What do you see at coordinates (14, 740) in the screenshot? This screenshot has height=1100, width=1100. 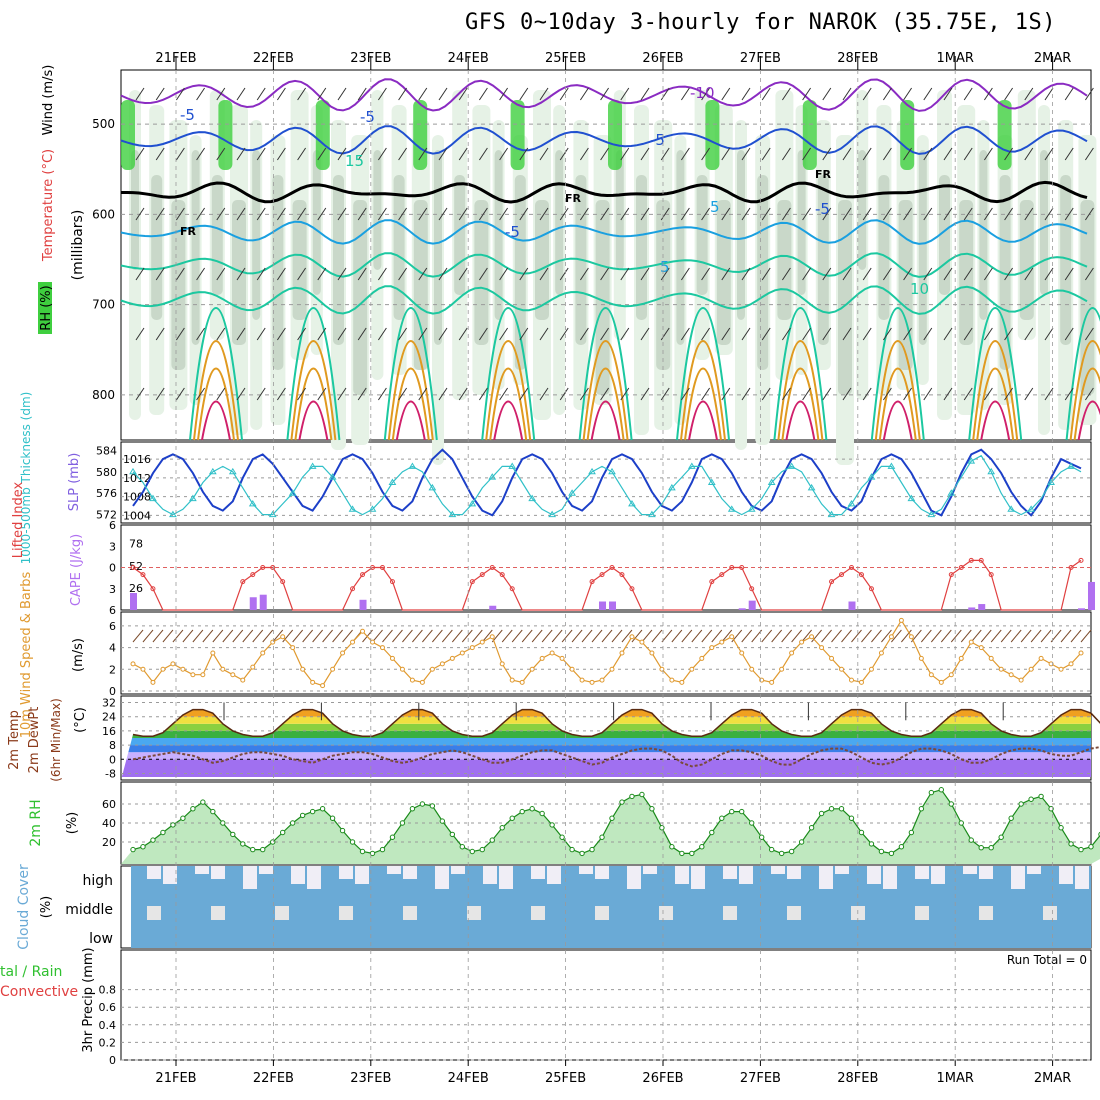 I see `label-temp2m: 2m Temp` at bounding box center [14, 740].